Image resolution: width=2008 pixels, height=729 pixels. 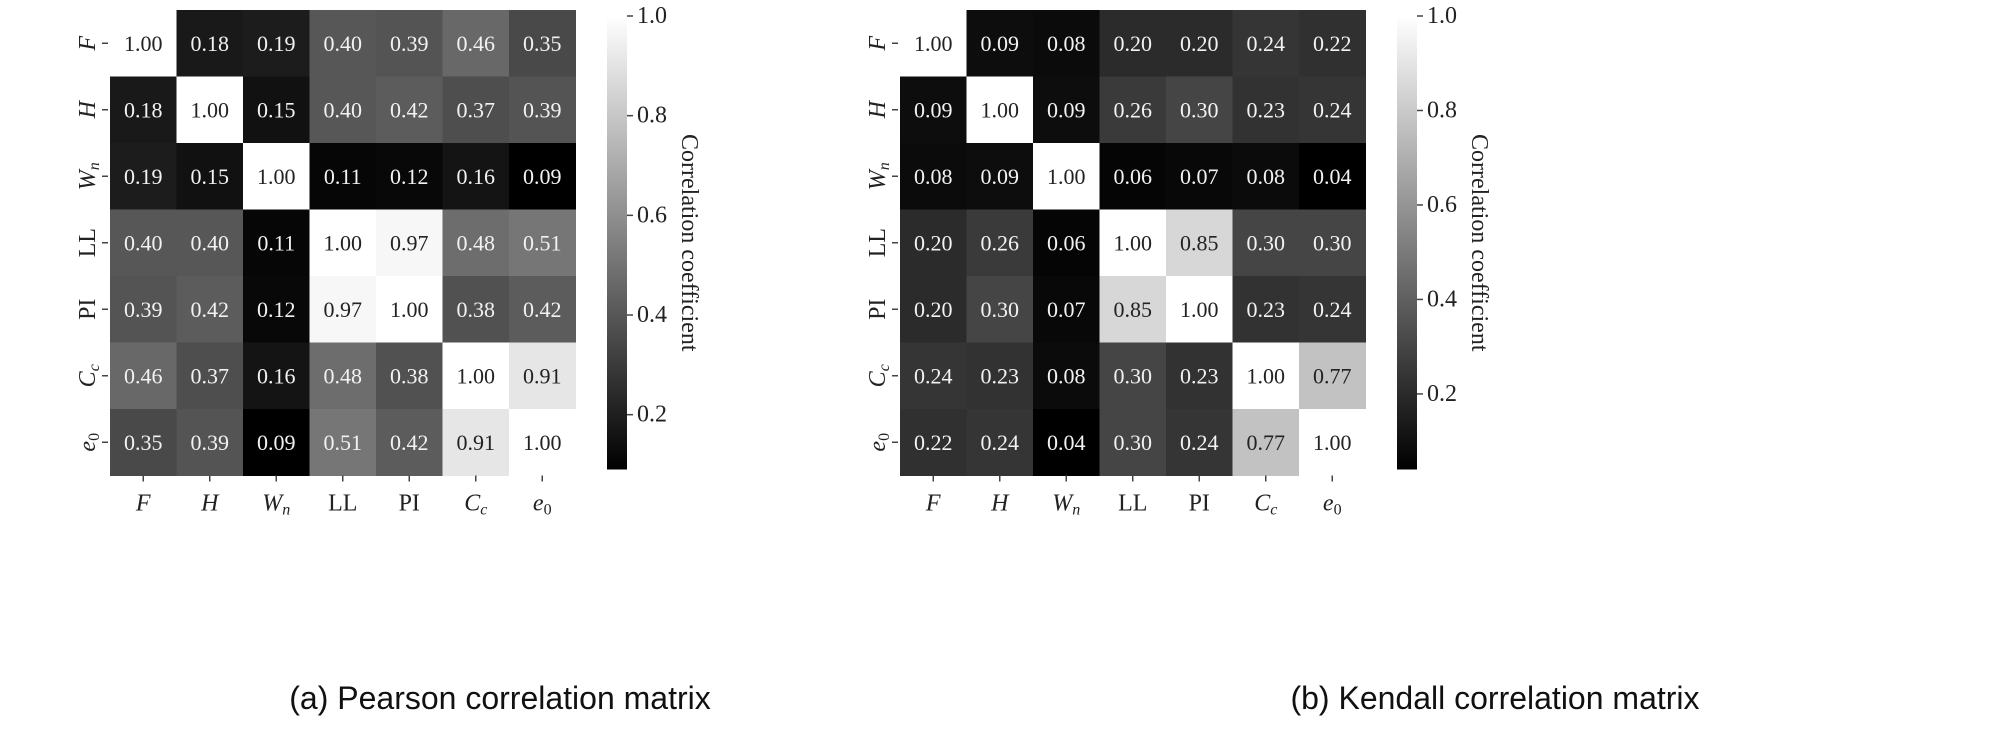 What do you see at coordinates (89, 176) in the screenshot?
I see `y-tick-label: Wn` at bounding box center [89, 176].